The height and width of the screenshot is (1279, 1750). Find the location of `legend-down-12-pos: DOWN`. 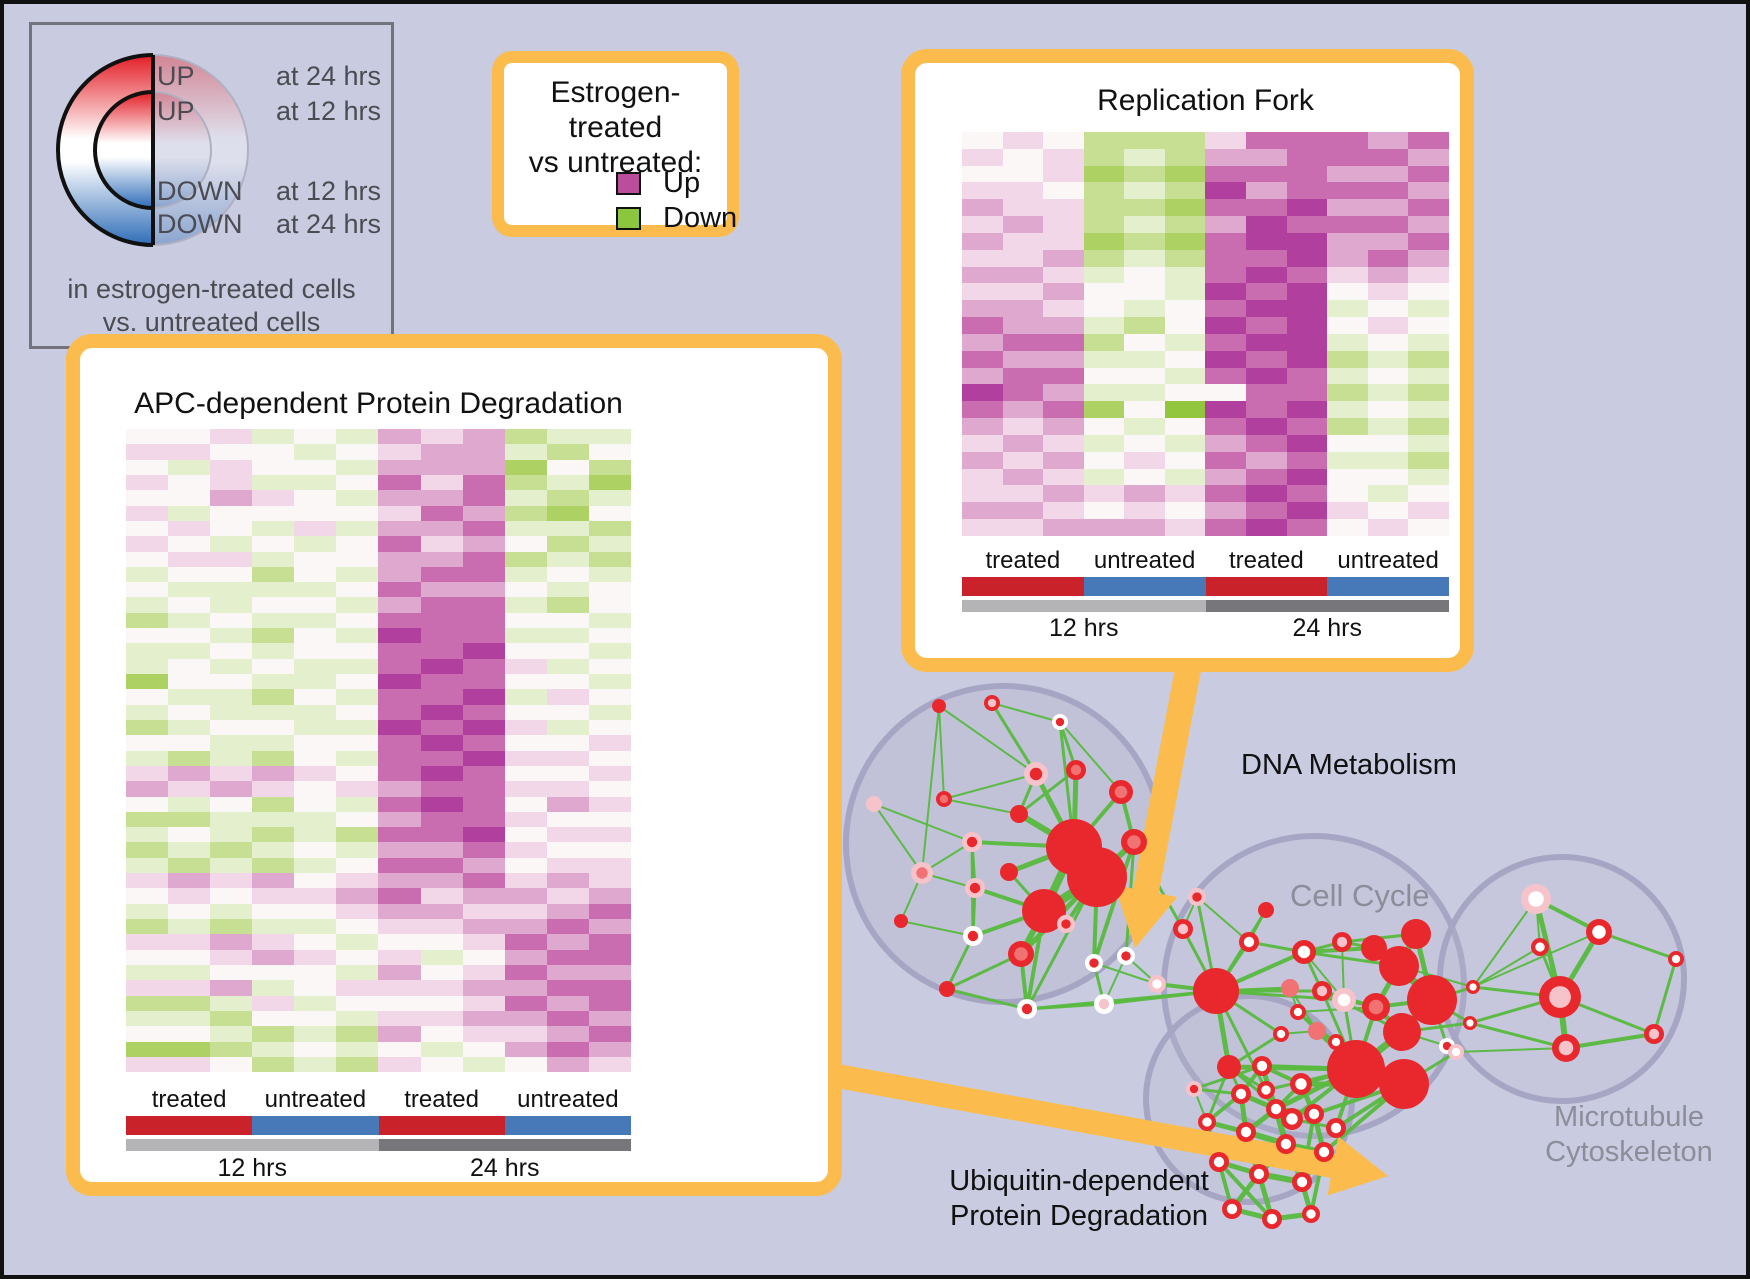

legend-down-12-pos: DOWN is located at coordinates (200, 191).